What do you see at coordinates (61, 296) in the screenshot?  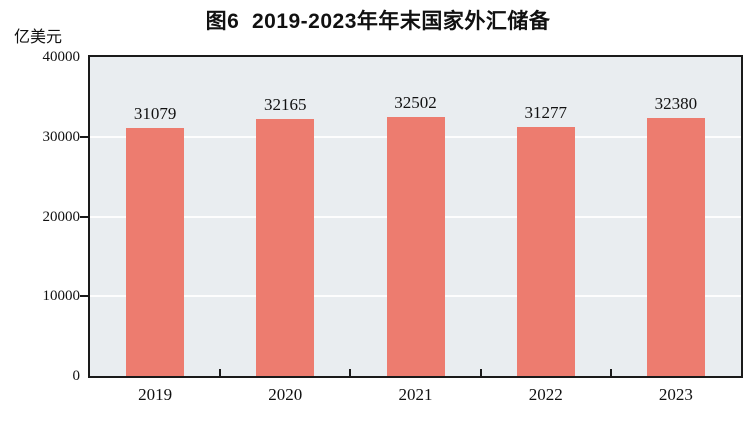 I see `y-tick-label: 10000` at bounding box center [61, 296].